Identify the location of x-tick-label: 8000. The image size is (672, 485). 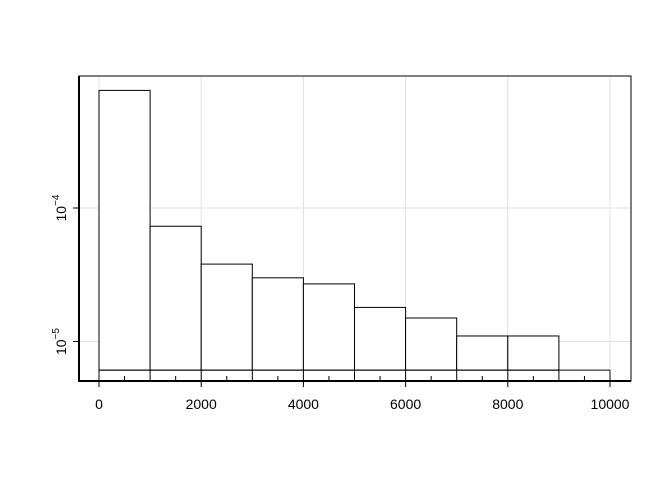
(507, 404).